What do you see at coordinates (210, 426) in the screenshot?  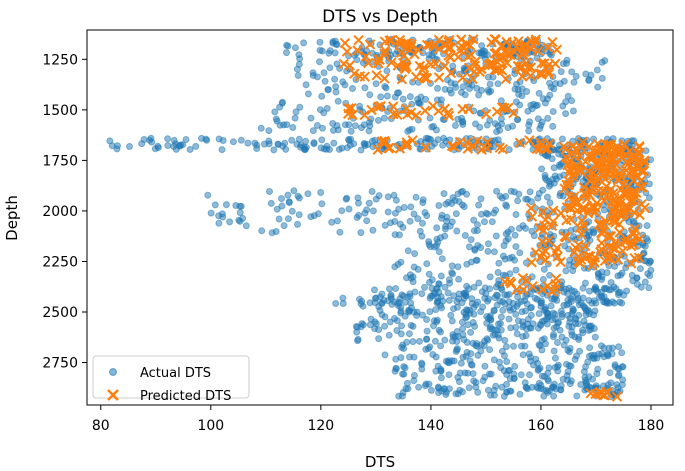 I see `x-tick-label: 100` at bounding box center [210, 426].